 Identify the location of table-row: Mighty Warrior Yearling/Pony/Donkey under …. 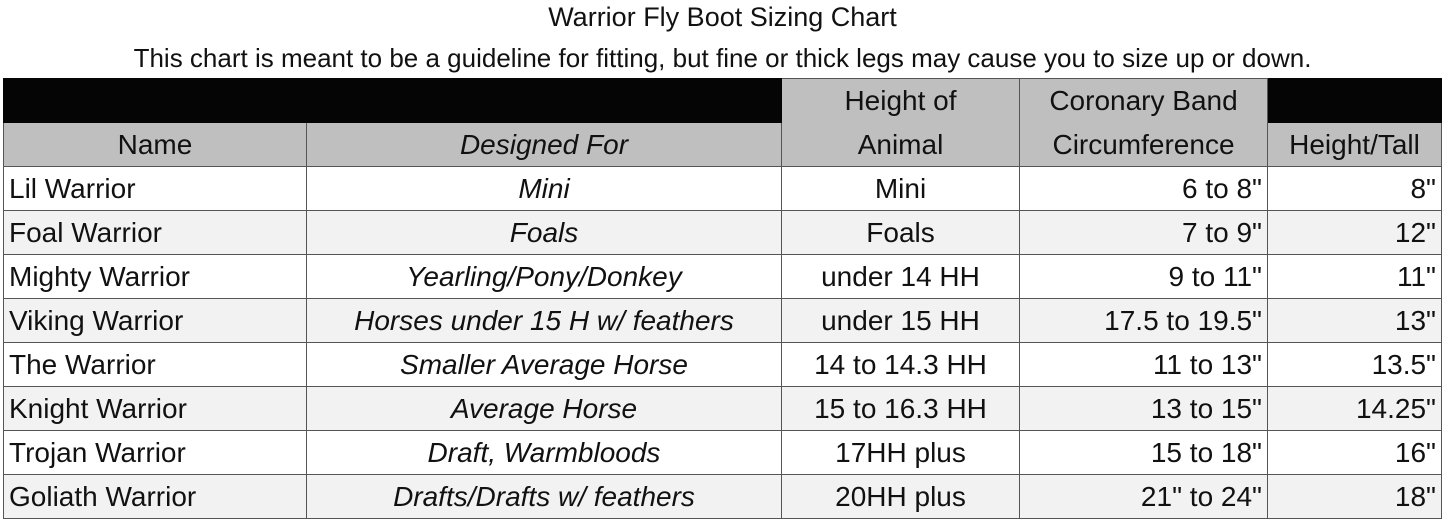
(722, 276).